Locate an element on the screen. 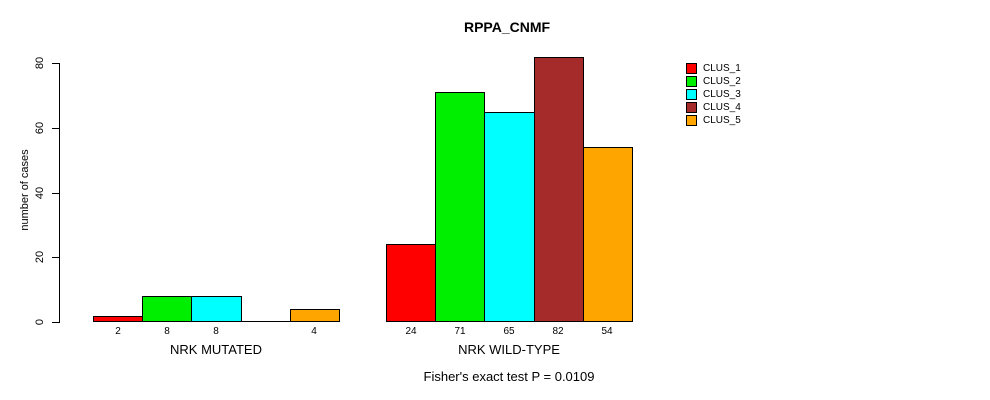  bar-value-label: 82 is located at coordinates (558, 331).